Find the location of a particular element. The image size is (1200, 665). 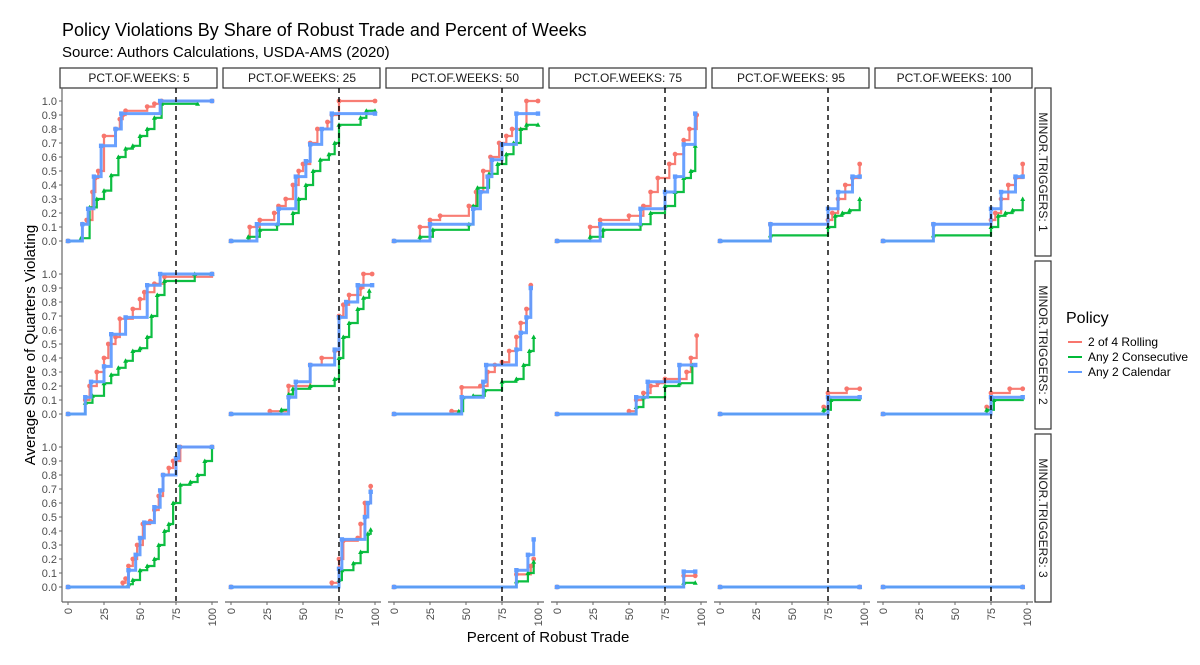

y-tick-label: 0.4 is located at coordinates (49, 532).